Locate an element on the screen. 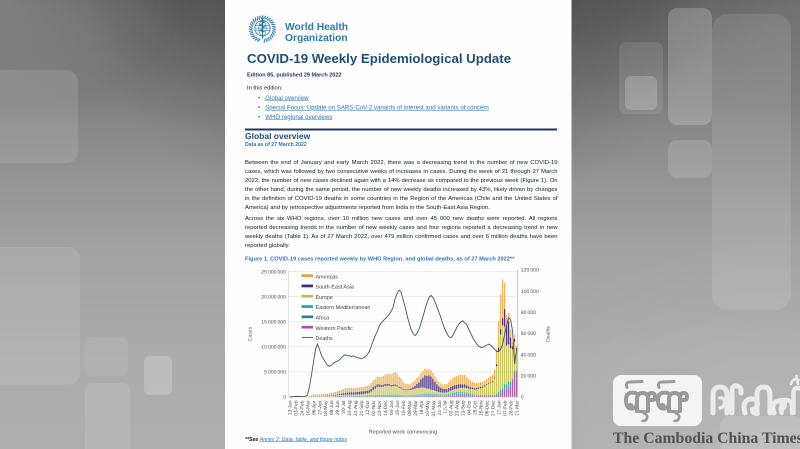 The width and height of the screenshot is (800, 449). svg-text: 03-Feb is located at coordinates (296, 408).